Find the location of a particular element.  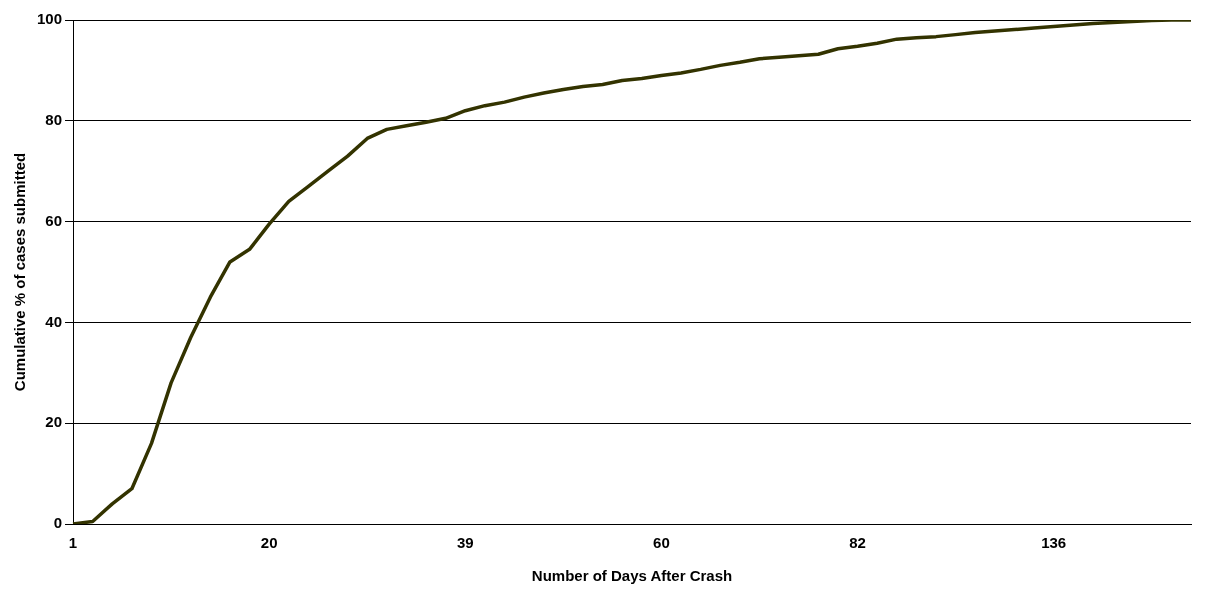

y-tick-label: 60 is located at coordinates (54, 220).